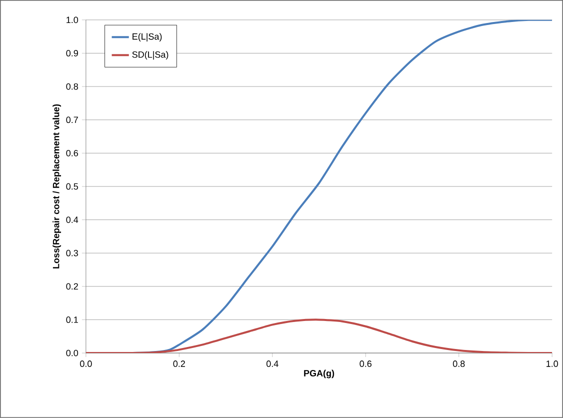  I want to click on y-tick-label: 0.2, so click(72, 286).